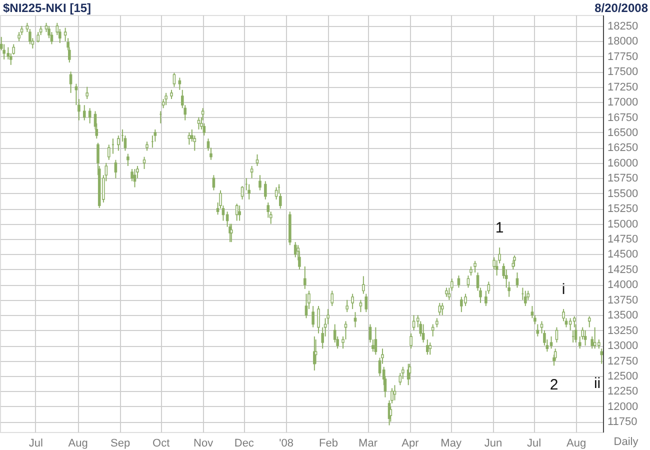 This screenshot has width=650, height=450. I want to click on annotation: 1, so click(499, 228).